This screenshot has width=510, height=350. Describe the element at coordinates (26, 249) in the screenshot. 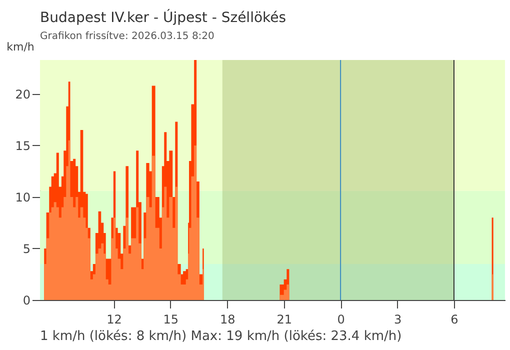

I see `y-tick-label: 5` at that location.